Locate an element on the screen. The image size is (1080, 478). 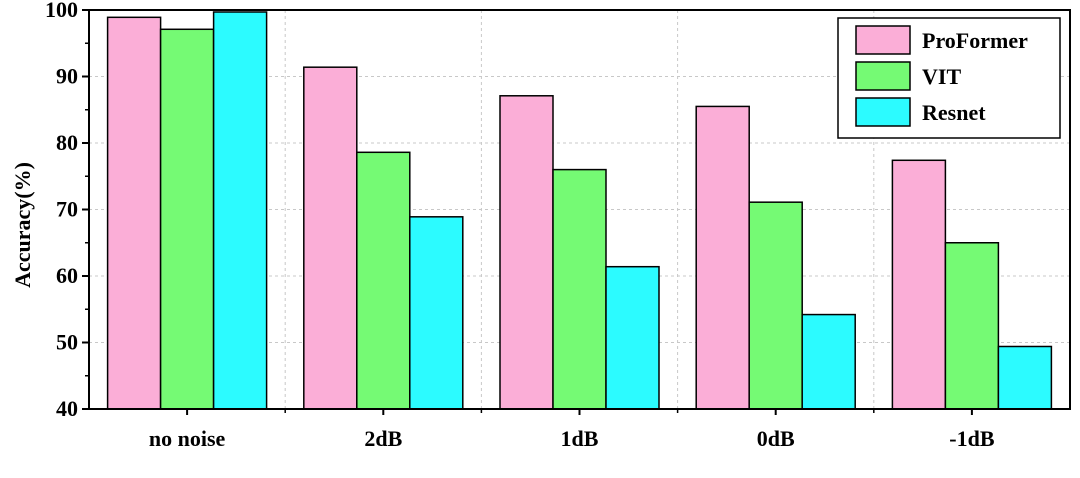
legend: ProFormer VIT Resnet is located at coordinates (949, 78).